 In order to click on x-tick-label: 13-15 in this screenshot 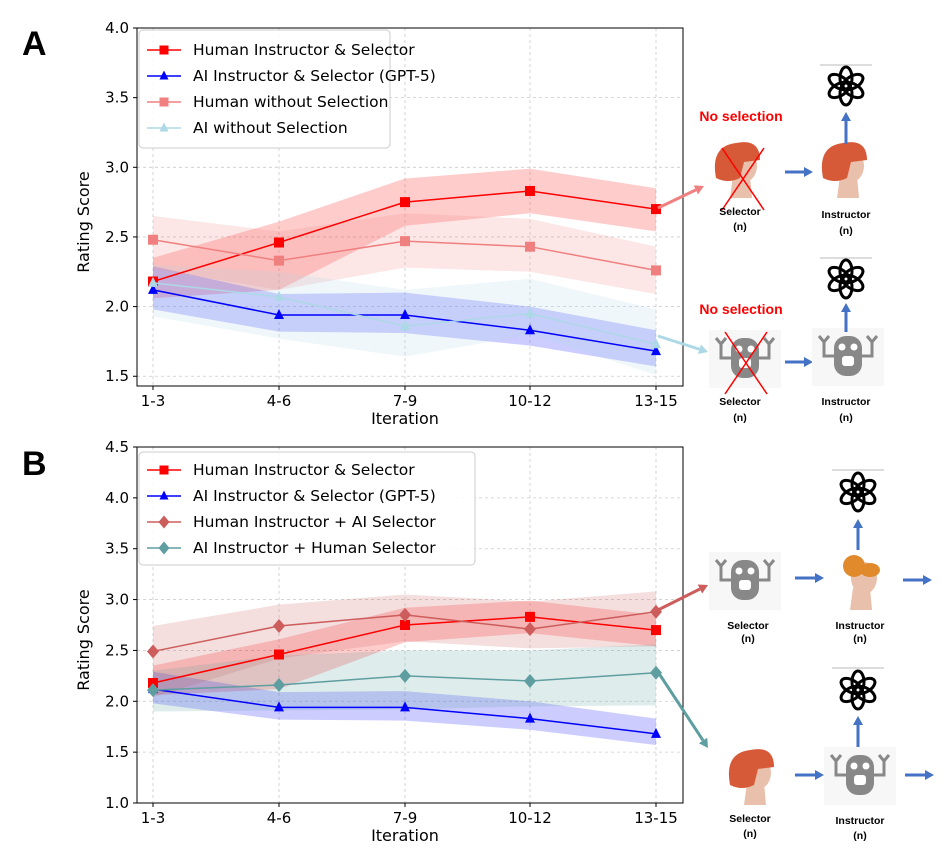, I will do `click(656, 818)`.